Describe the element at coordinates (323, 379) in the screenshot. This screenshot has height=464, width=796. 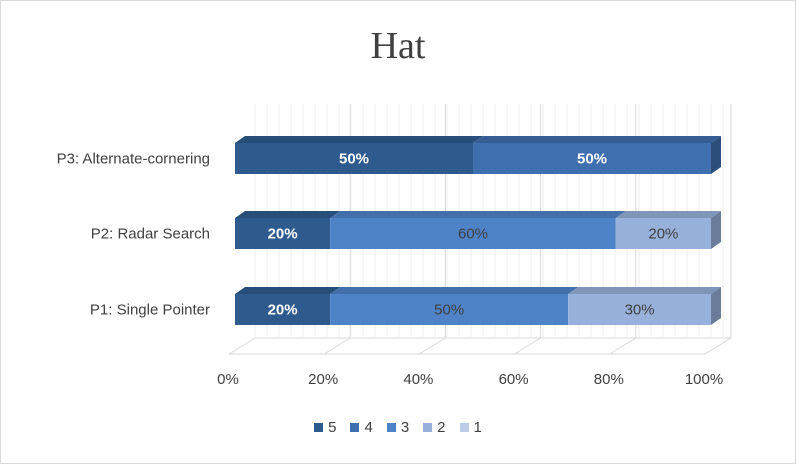
I see `x-tick-label: 20%` at that location.